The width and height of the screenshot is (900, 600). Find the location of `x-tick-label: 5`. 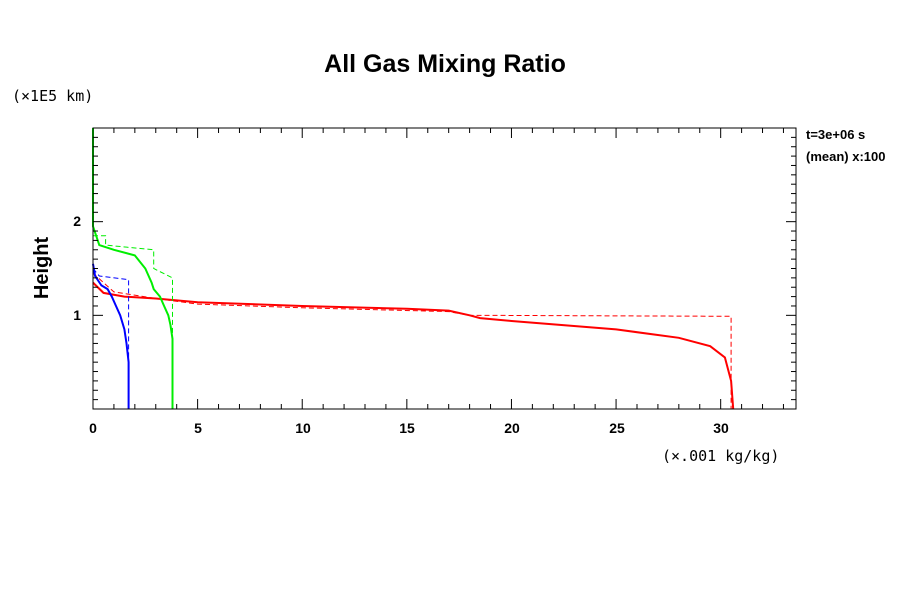

x-tick-label: 5 is located at coordinates (198, 428).